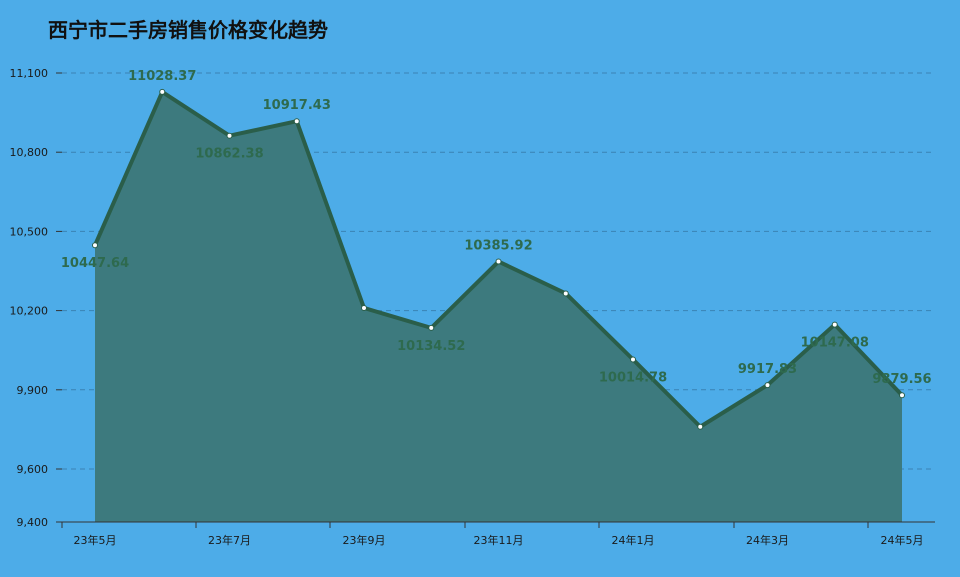 This screenshot has width=960, height=577. I want to click on data-label: 10447.64, so click(95, 263).